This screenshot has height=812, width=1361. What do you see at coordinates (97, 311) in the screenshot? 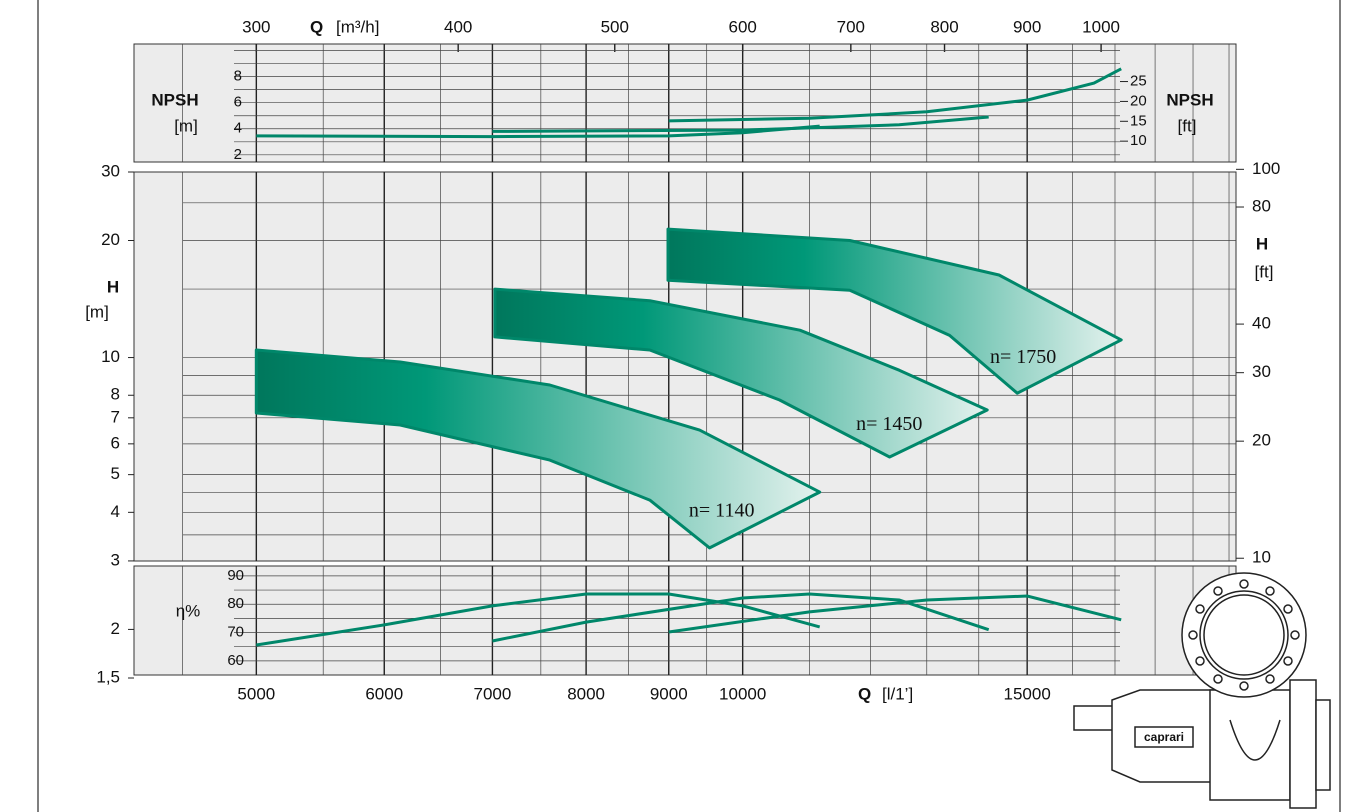
I see `y-axis-unit: [m]` at bounding box center [97, 311].